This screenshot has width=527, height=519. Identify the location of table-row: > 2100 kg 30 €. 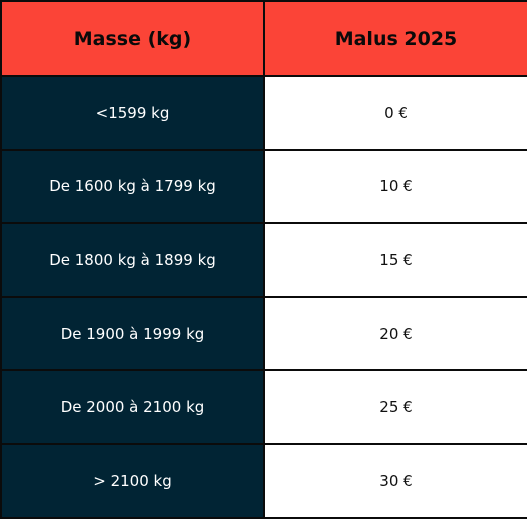
(263, 480).